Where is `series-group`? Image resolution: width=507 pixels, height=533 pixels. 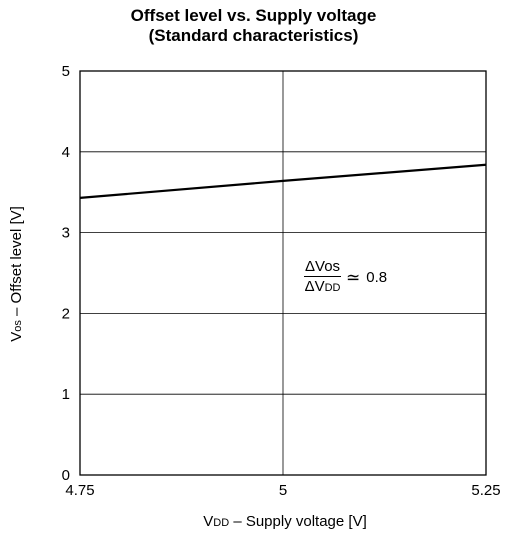
series-group is located at coordinates (283, 181).